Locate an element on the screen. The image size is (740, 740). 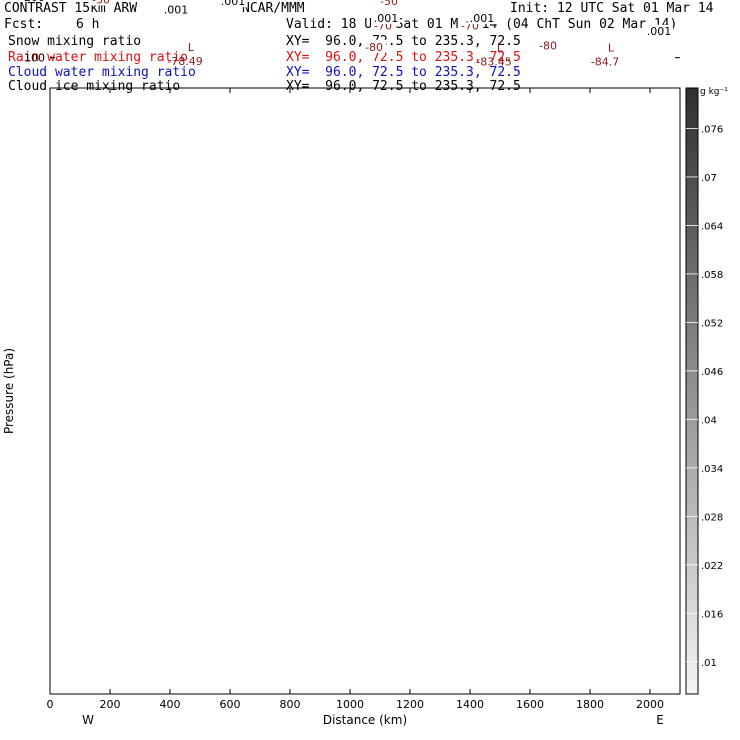
x-tick-label: 400 is located at coordinates (170, 704).